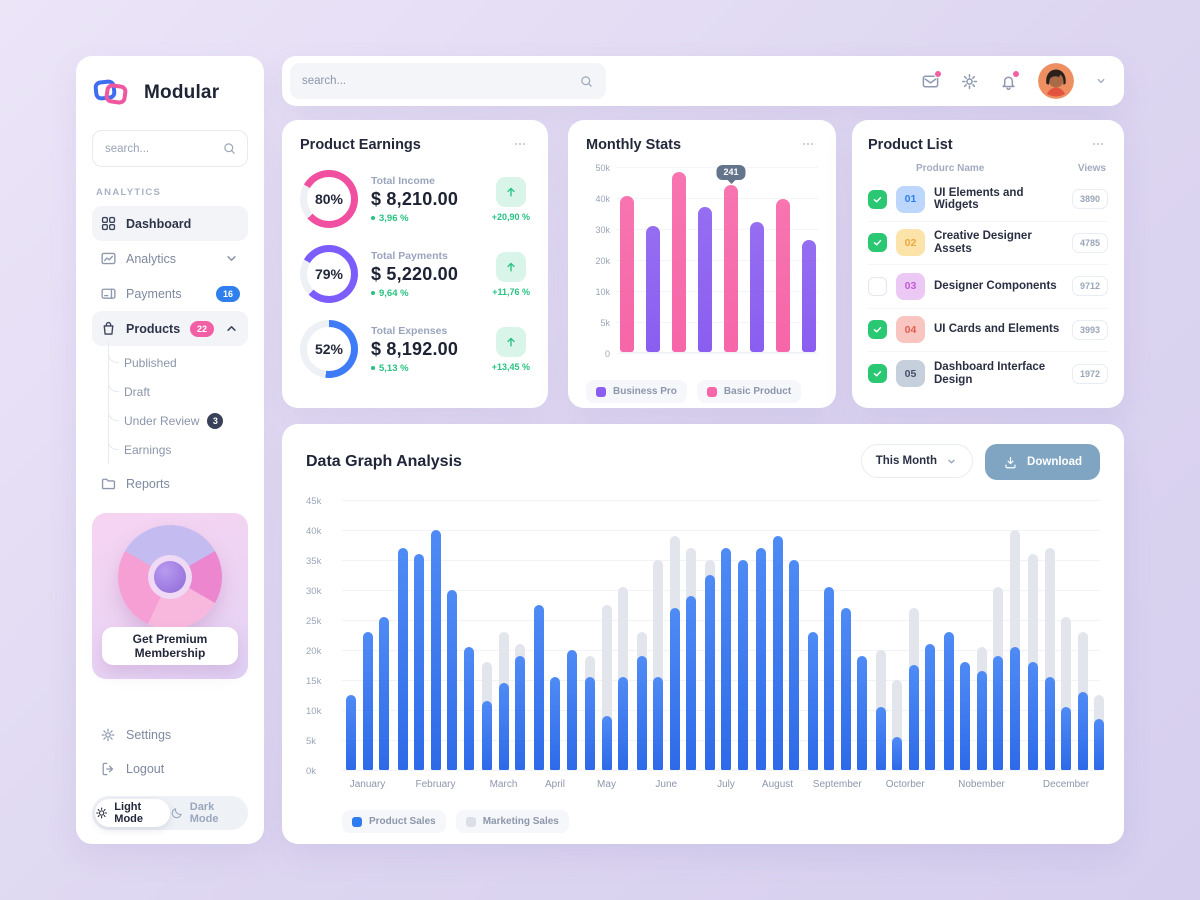 This screenshot has width=1200, height=900. I want to click on legend-item: Business Pro, so click(636, 391).